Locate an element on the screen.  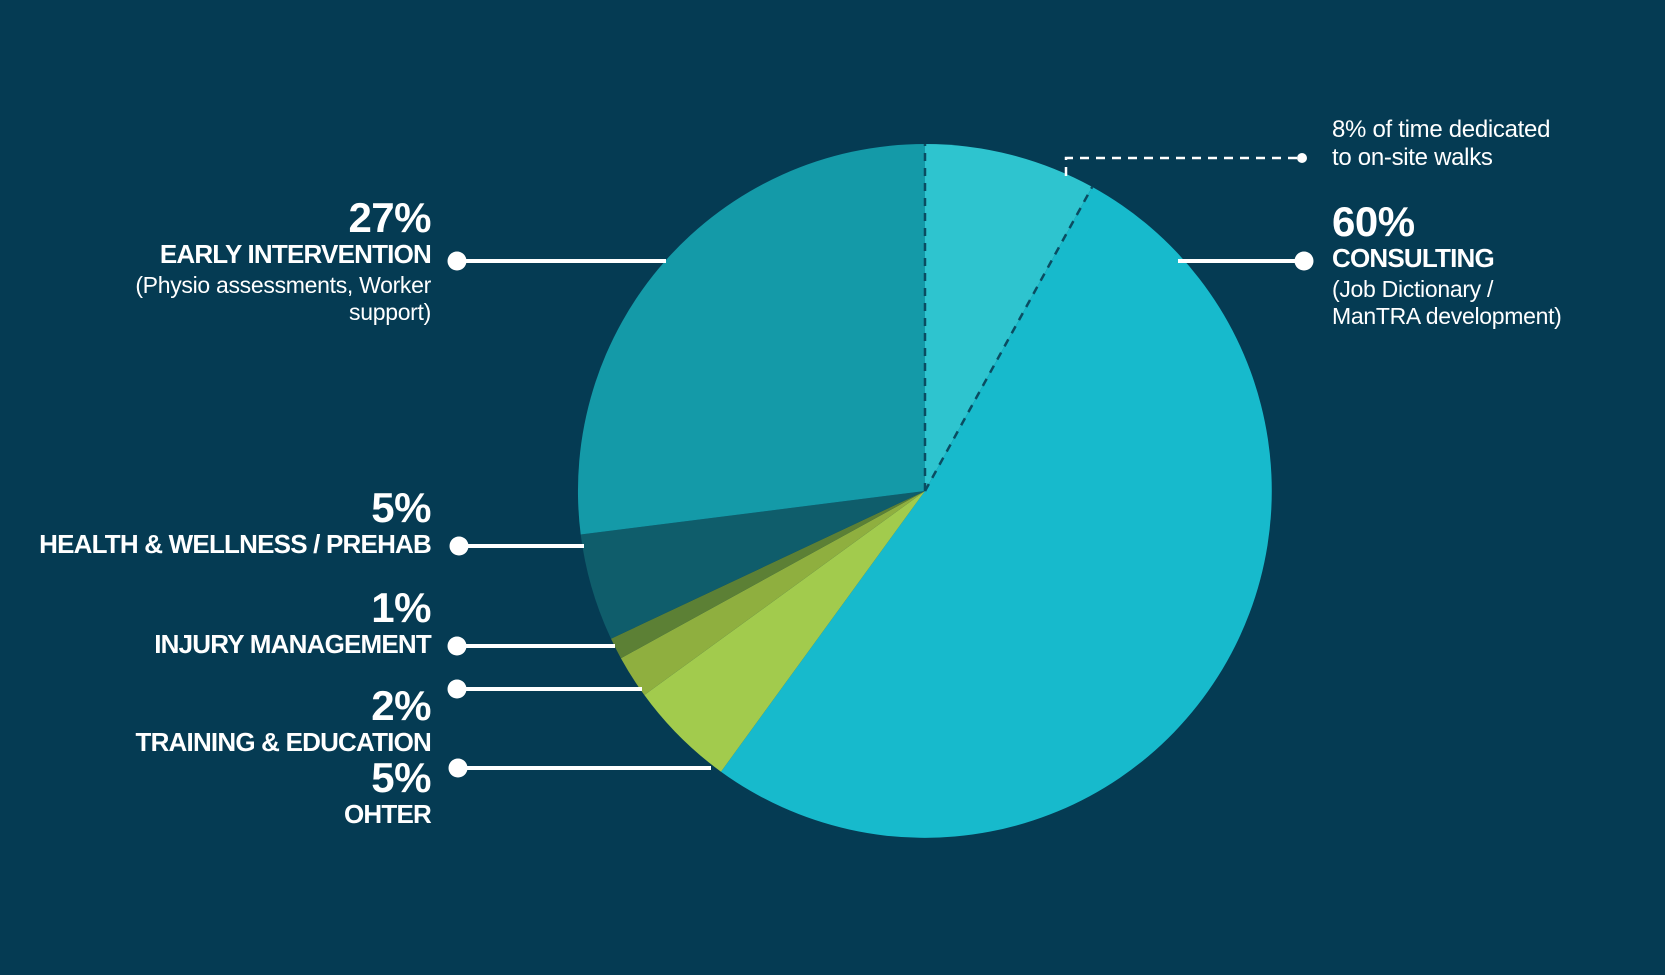
leader-dot-other is located at coordinates (458, 768).